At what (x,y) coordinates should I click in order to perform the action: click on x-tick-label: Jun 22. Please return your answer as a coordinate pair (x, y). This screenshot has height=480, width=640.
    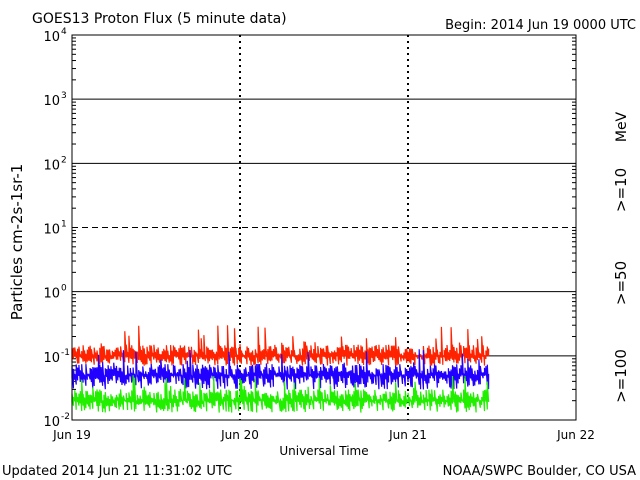
    Looking at the image, I should click on (575, 435).